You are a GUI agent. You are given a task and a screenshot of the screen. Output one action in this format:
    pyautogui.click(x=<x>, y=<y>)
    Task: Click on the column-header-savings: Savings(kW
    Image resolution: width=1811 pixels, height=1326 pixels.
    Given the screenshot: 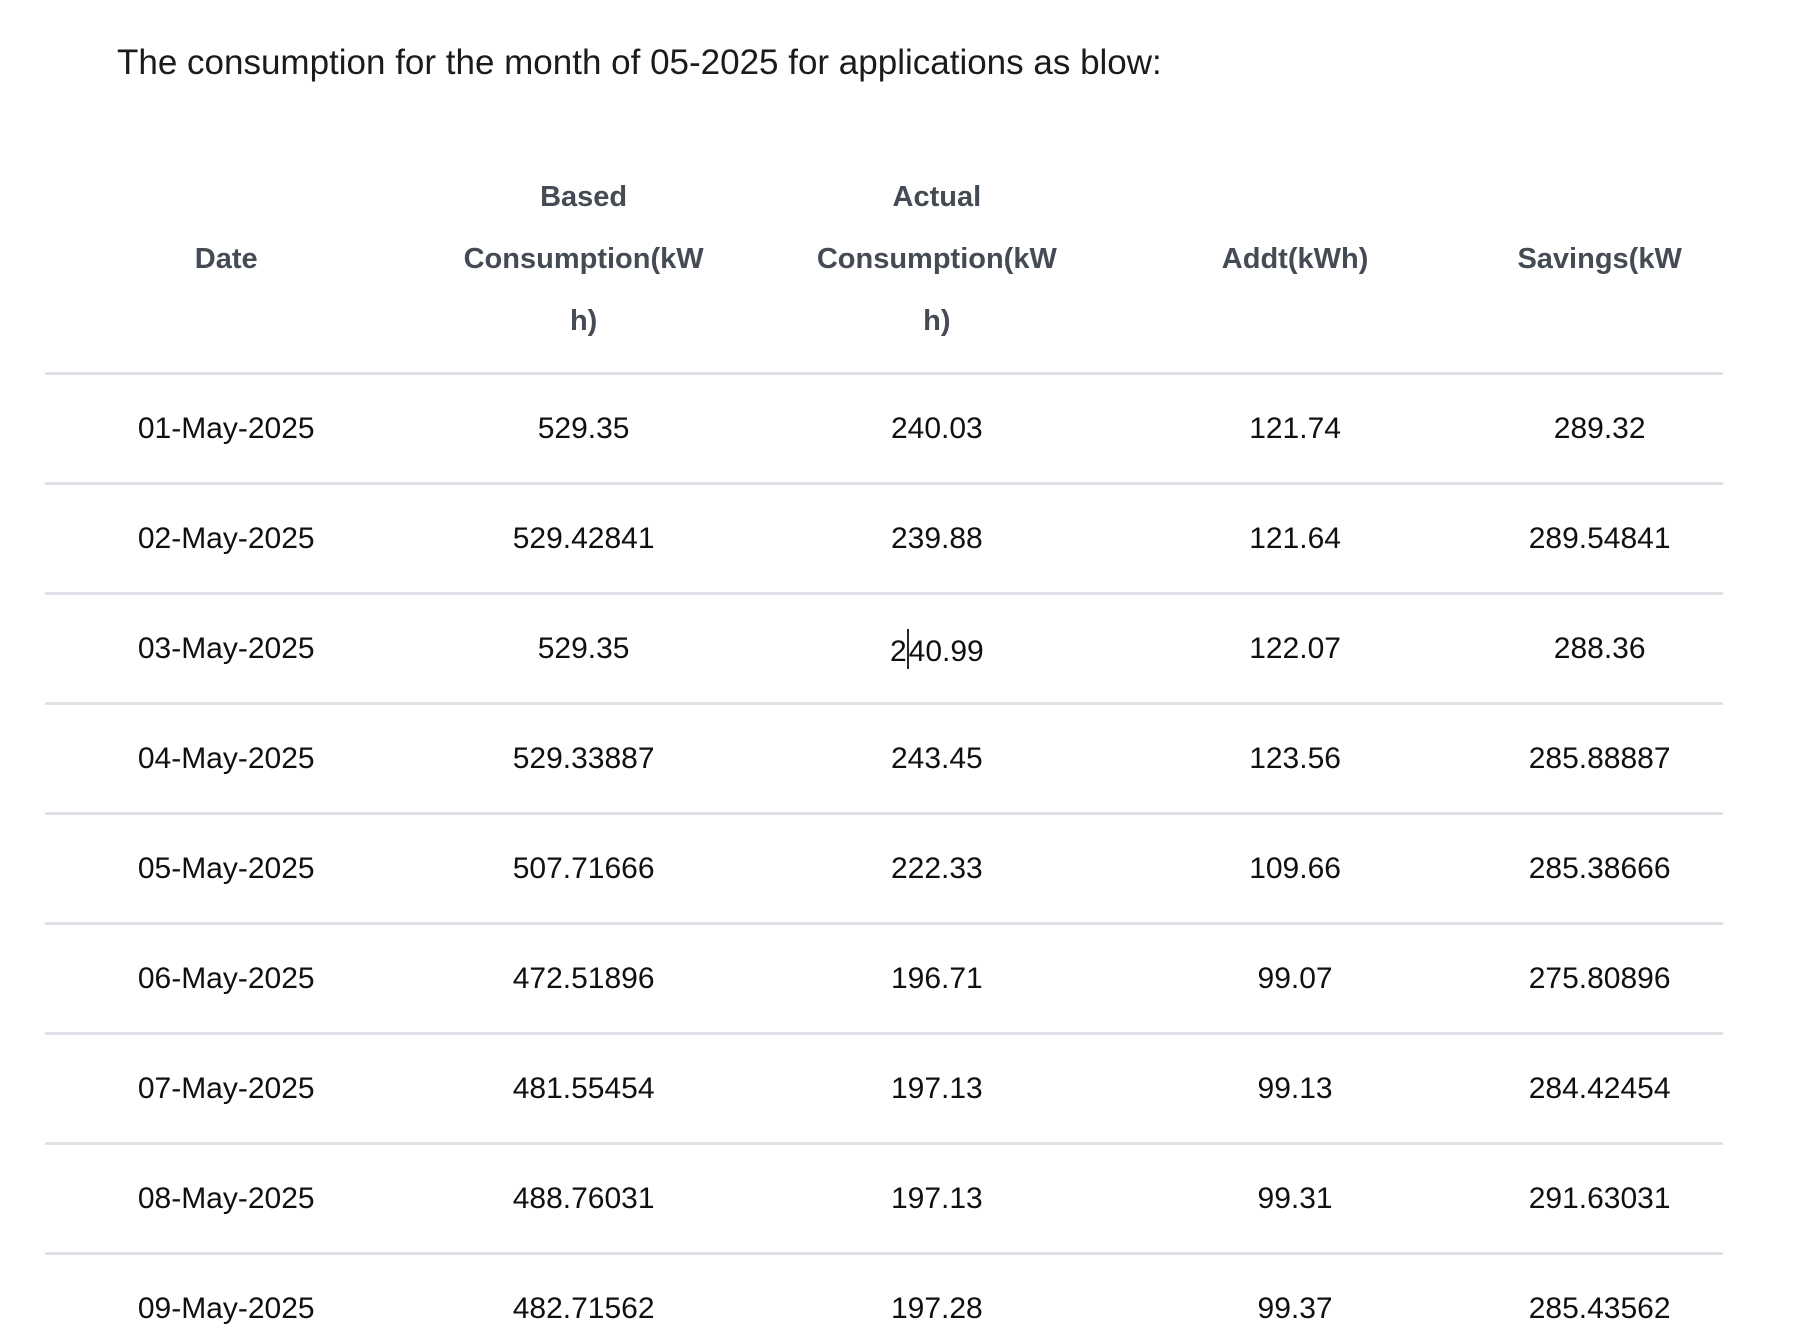 What is the action you would take?
    pyautogui.click(x=1599, y=260)
    